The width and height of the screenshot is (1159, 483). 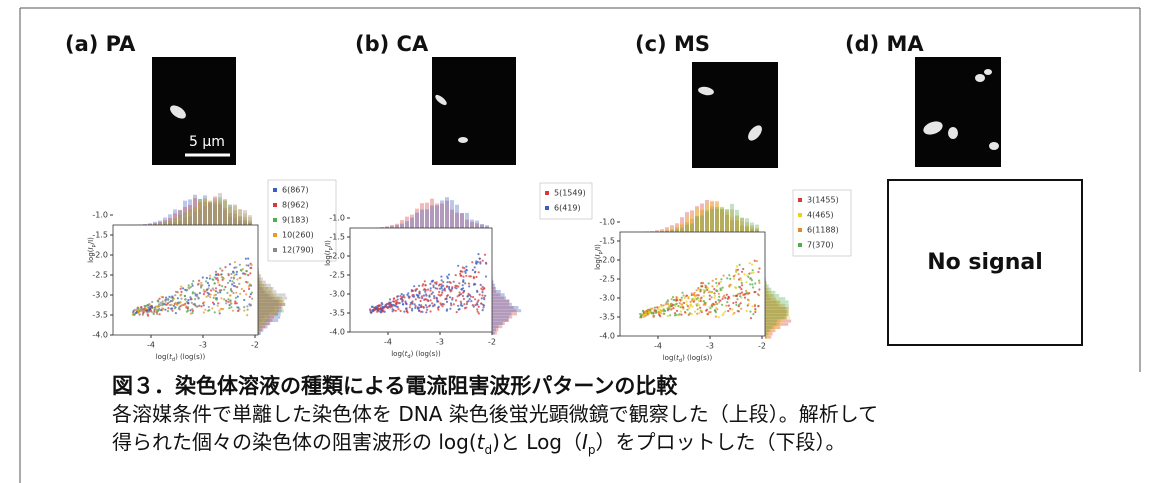 I want to click on legend-label: 8(962), so click(x=295, y=205).